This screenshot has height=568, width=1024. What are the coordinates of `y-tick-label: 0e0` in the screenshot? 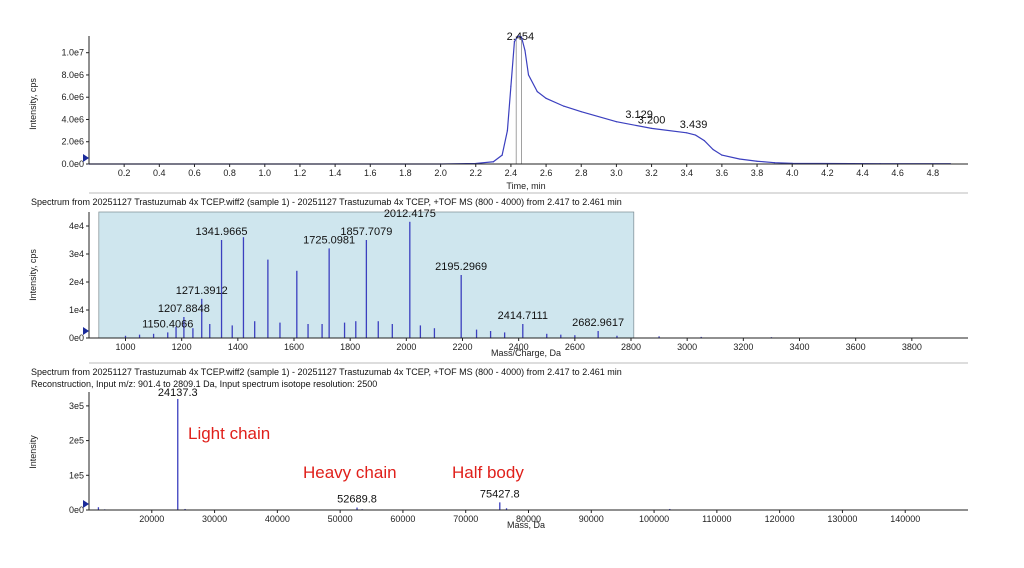 It's located at (76, 338).